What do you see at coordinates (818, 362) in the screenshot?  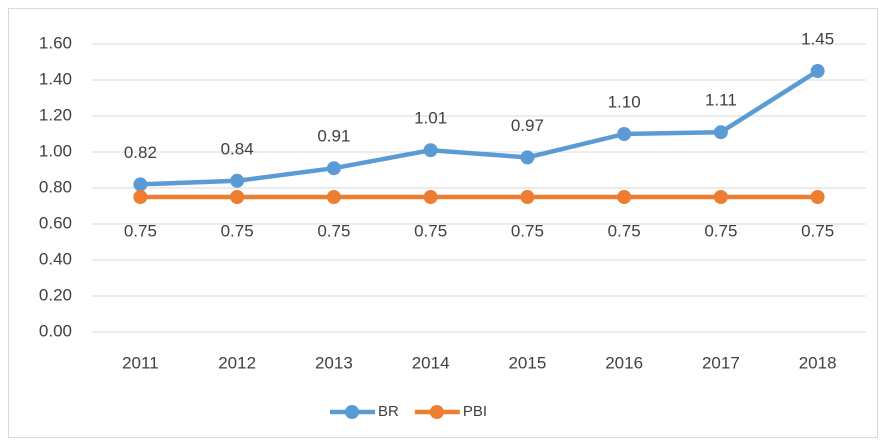 I see `x-tick-label: 2018` at bounding box center [818, 362].